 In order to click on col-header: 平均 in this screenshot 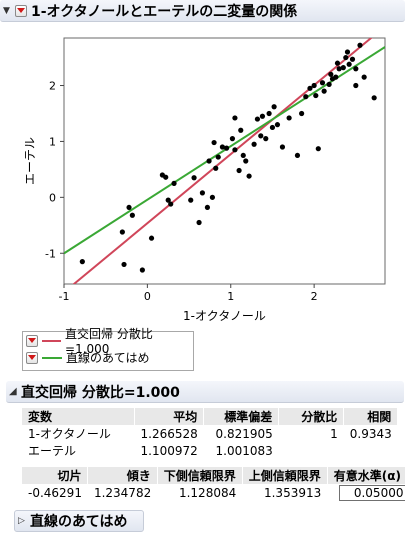, I will do `click(169, 416)`.